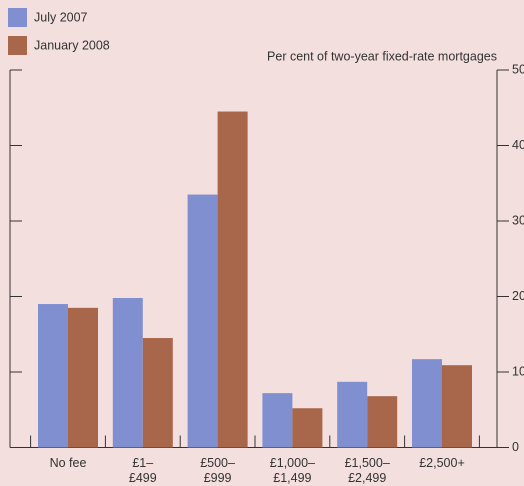 This screenshot has width=524, height=486. What do you see at coordinates (367, 470) in the screenshot?
I see `x-tick-label: £1,500– £2,499` at bounding box center [367, 470].